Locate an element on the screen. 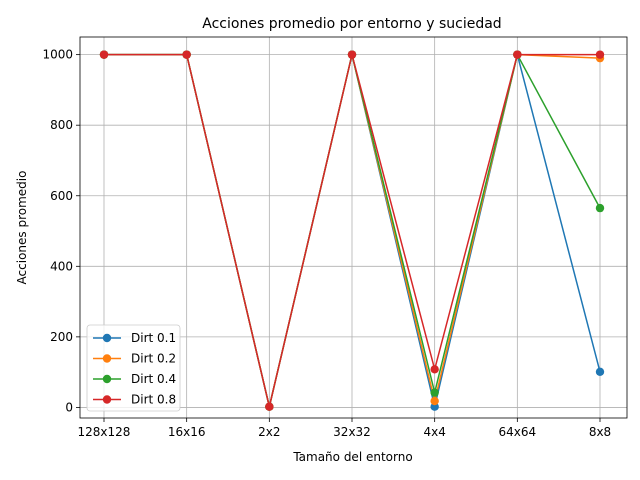 Image resolution: width=640 pixels, height=480 pixels. x-tick-label: 128x128 is located at coordinates (104, 432).